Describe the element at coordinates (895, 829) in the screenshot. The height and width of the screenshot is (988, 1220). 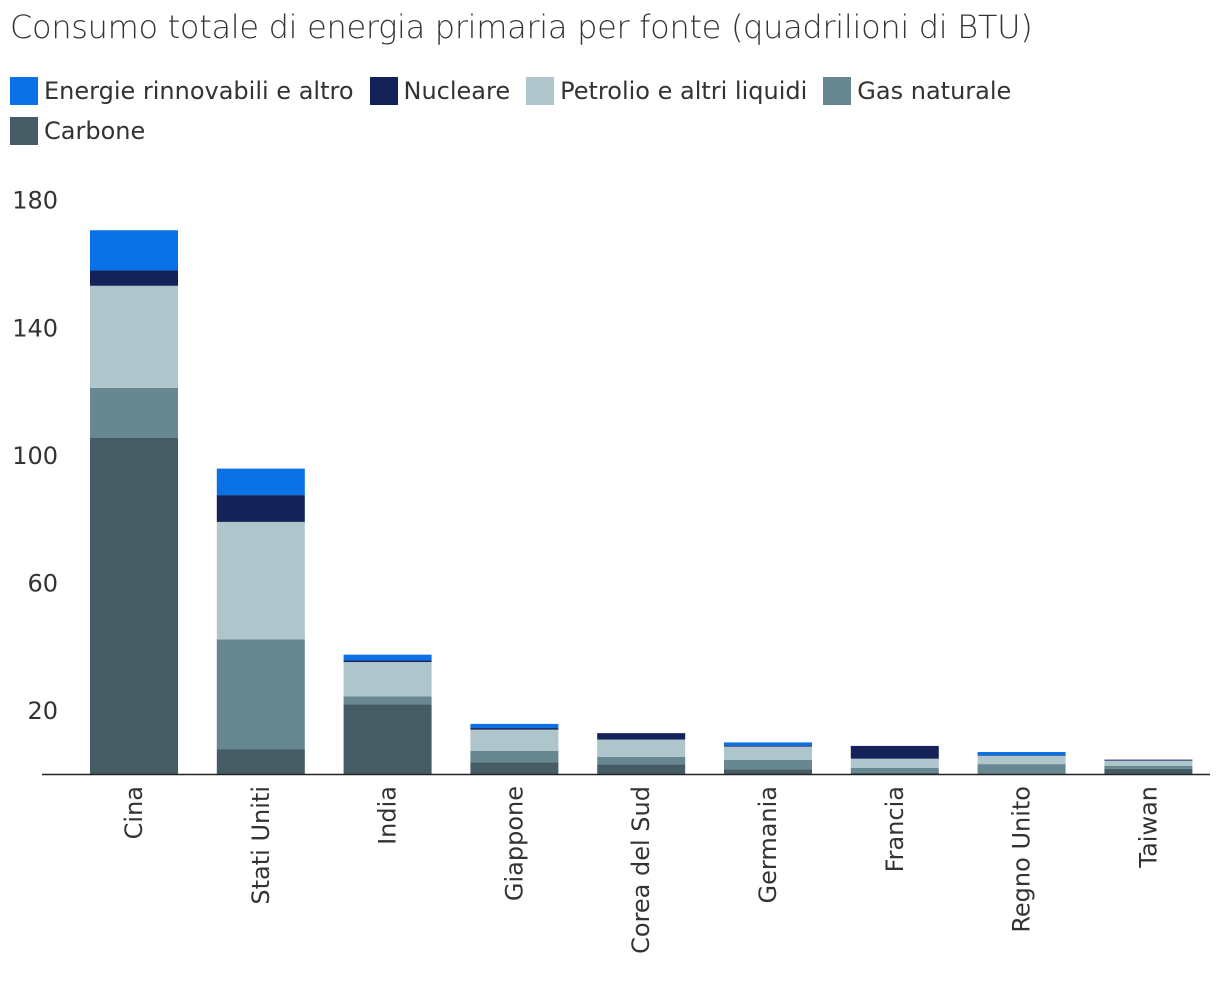
I see `x-tick-label-francia: Francia` at that location.